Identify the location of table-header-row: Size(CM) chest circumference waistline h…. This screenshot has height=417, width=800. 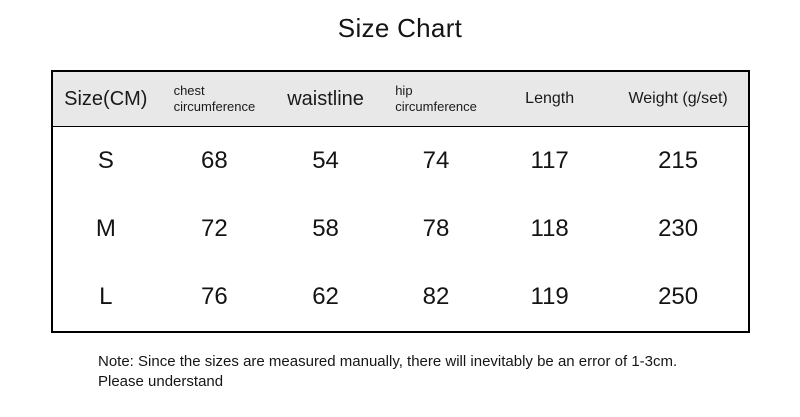
(400, 99).